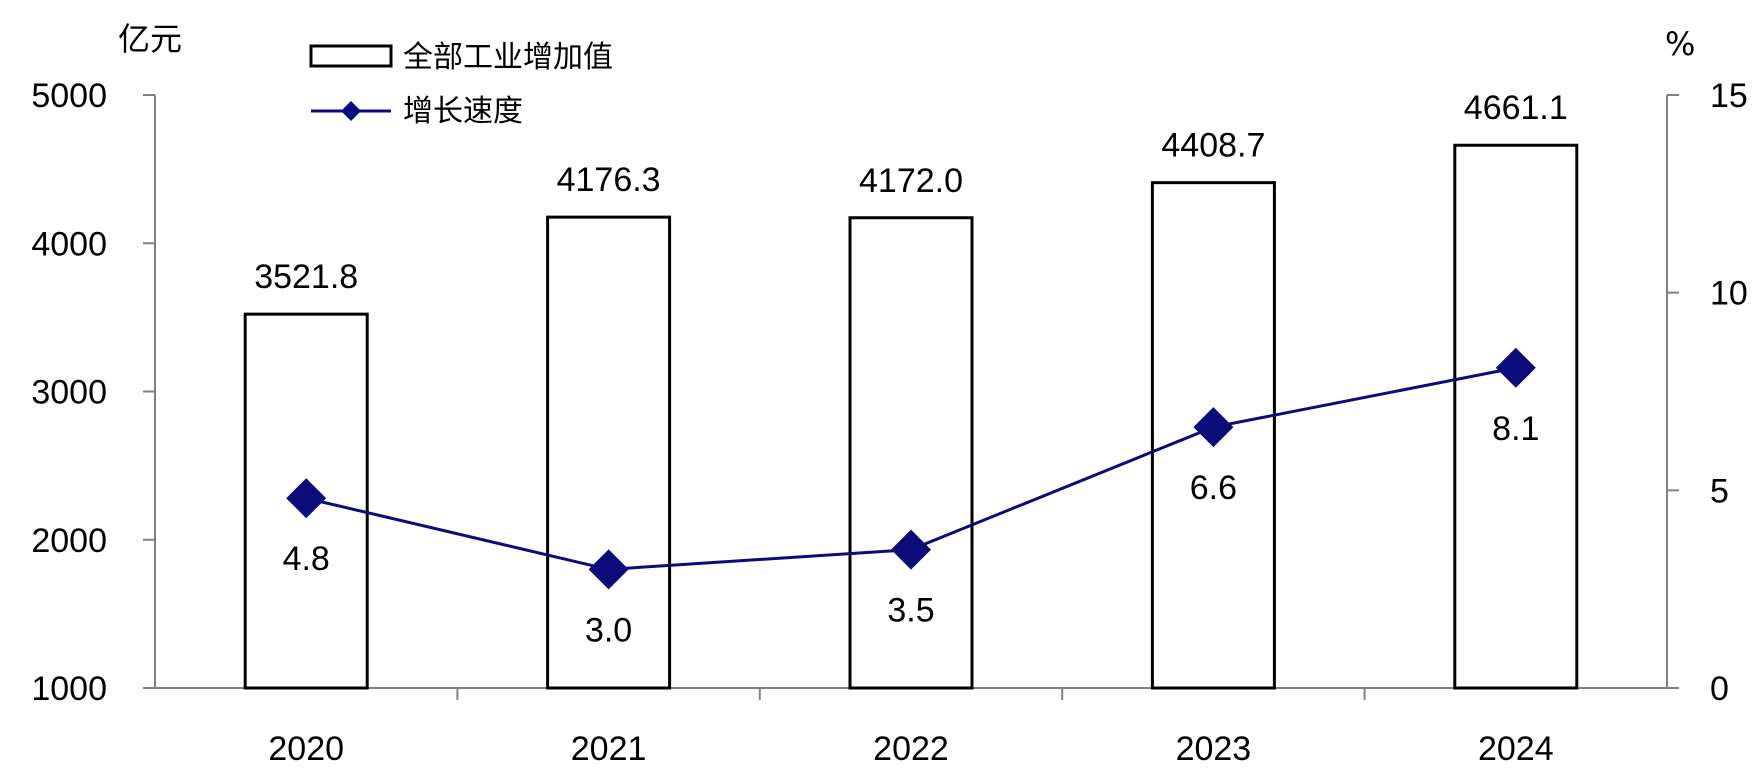 The height and width of the screenshot is (773, 1764). Describe the element at coordinates (608, 630) in the screenshot. I see `growth-value-label: 3.0` at that location.